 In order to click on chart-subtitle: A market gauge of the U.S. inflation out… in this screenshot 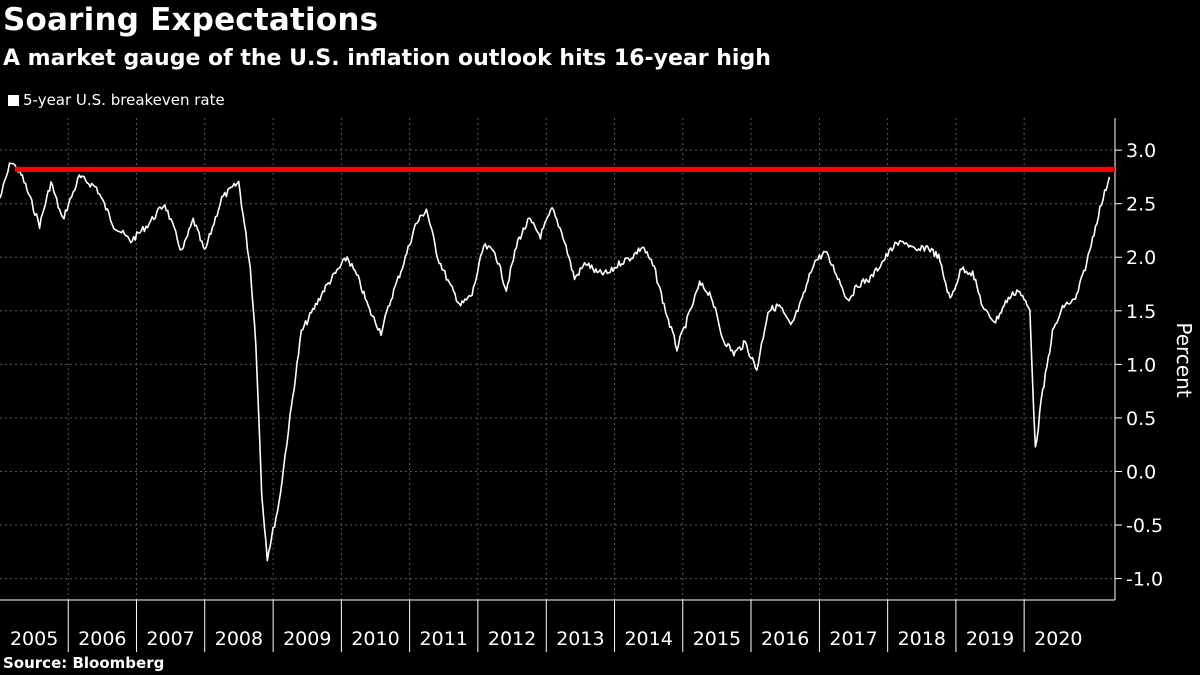, I will do `click(387, 58)`.